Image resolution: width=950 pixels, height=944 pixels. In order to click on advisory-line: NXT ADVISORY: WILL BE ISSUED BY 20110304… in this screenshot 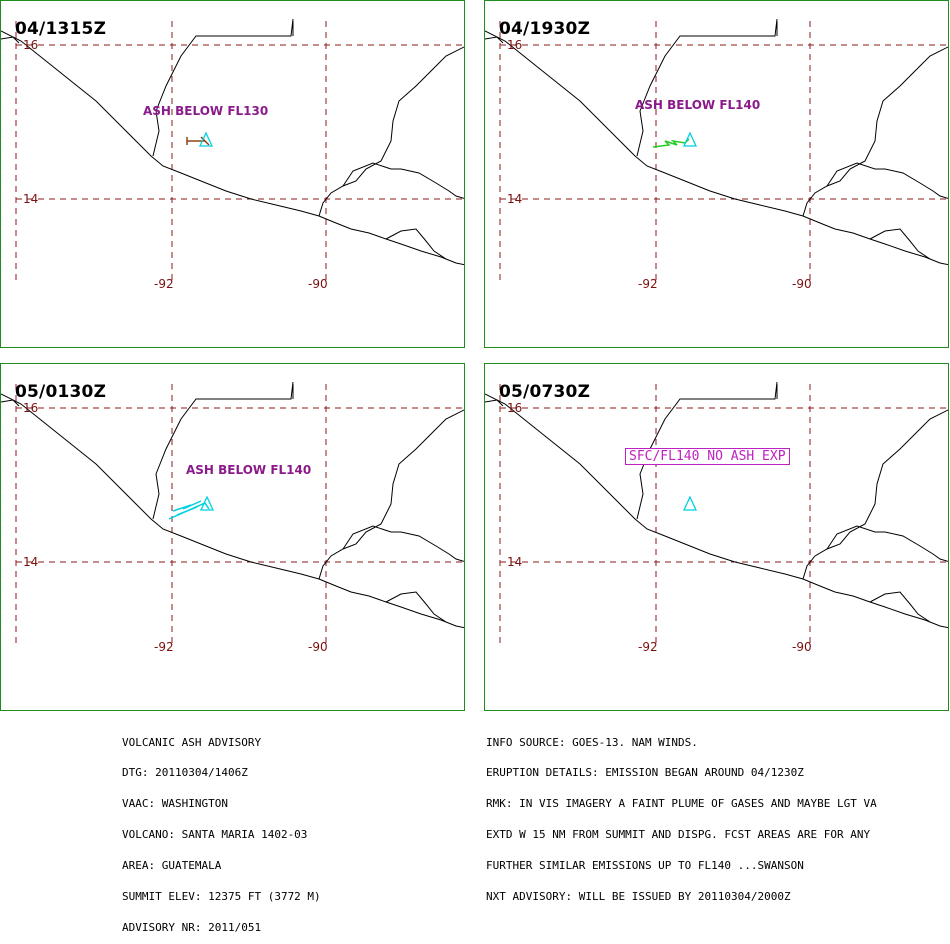, I will do `click(638, 897)`.